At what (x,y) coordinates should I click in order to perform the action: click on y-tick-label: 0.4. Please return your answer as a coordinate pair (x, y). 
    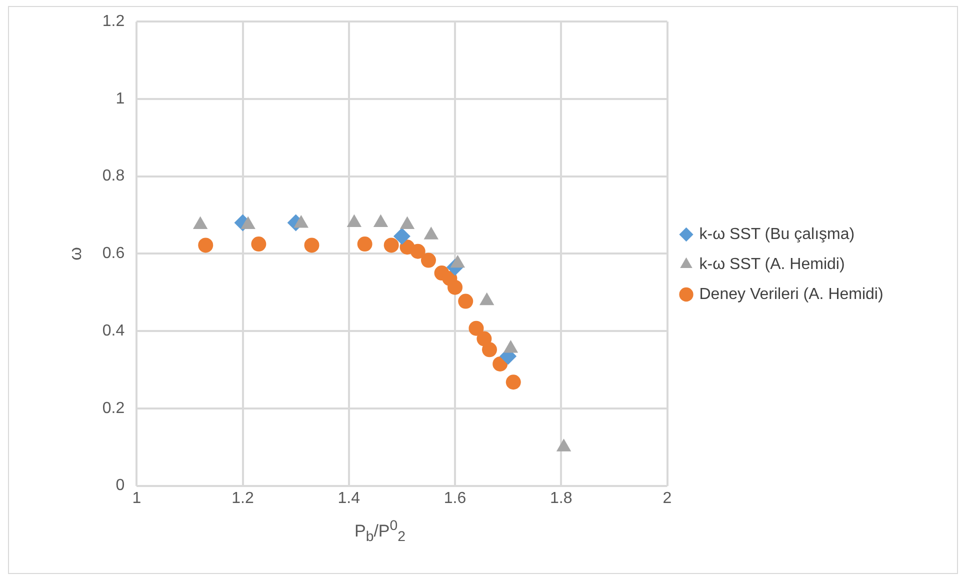
    Looking at the image, I should click on (113, 331).